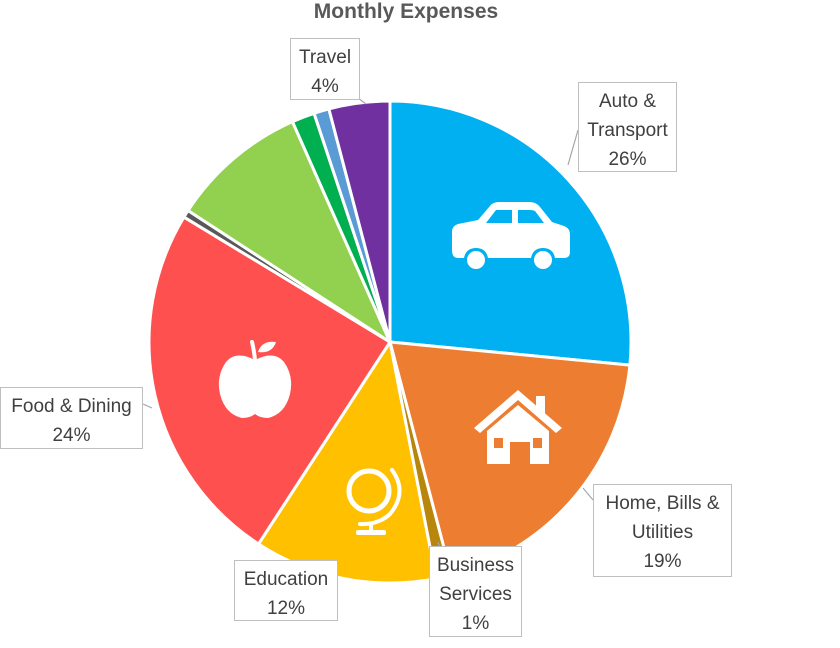 The image size is (840, 648). What do you see at coordinates (71, 406) in the screenshot?
I see `callout-label-line: Food & Dining` at bounding box center [71, 406].